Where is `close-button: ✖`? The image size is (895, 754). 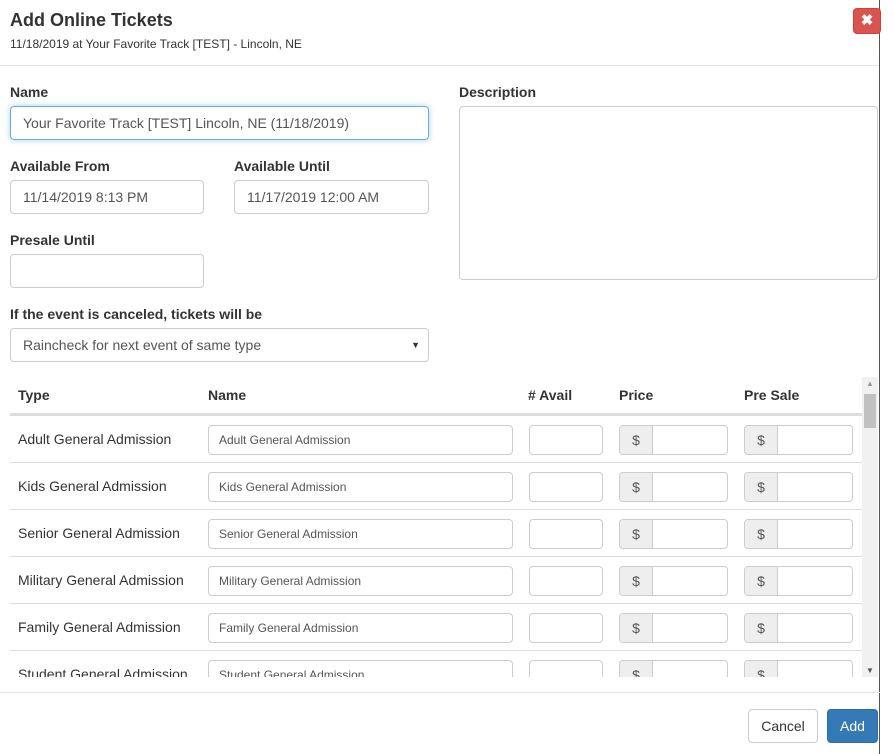 close-button: ✖ is located at coordinates (867, 21).